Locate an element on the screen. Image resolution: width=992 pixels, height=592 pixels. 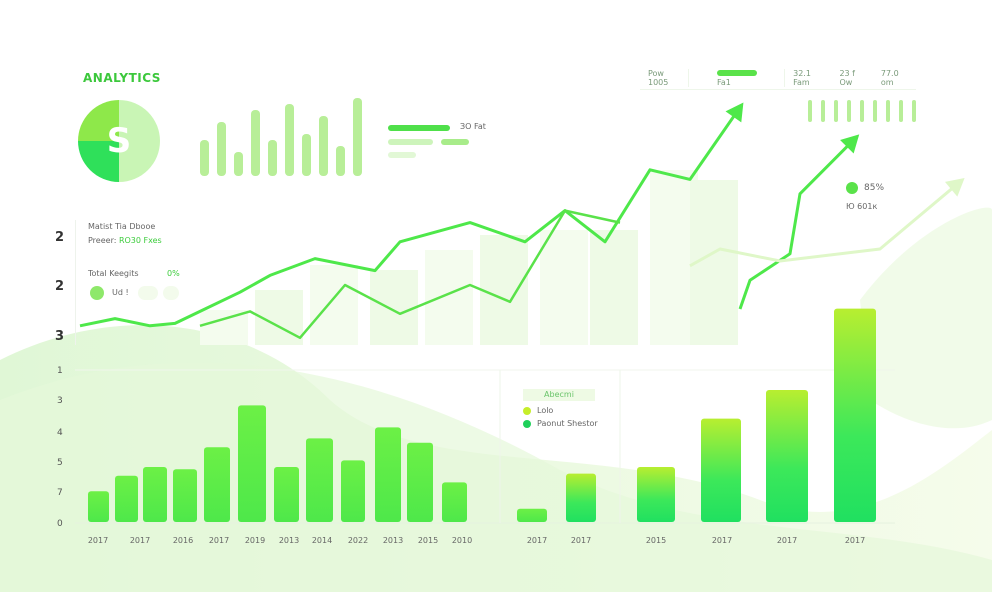
legend: Abecmi Lolo Paonut Shestor is located at coordinates (560, 408).